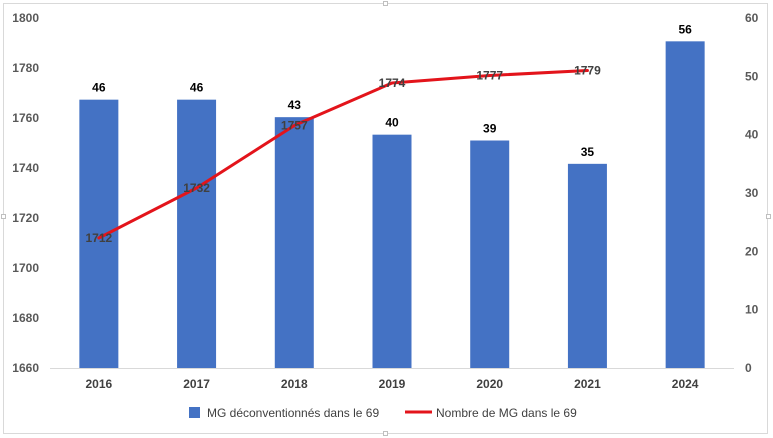  I want to click on bar-2016, so click(99, 234).